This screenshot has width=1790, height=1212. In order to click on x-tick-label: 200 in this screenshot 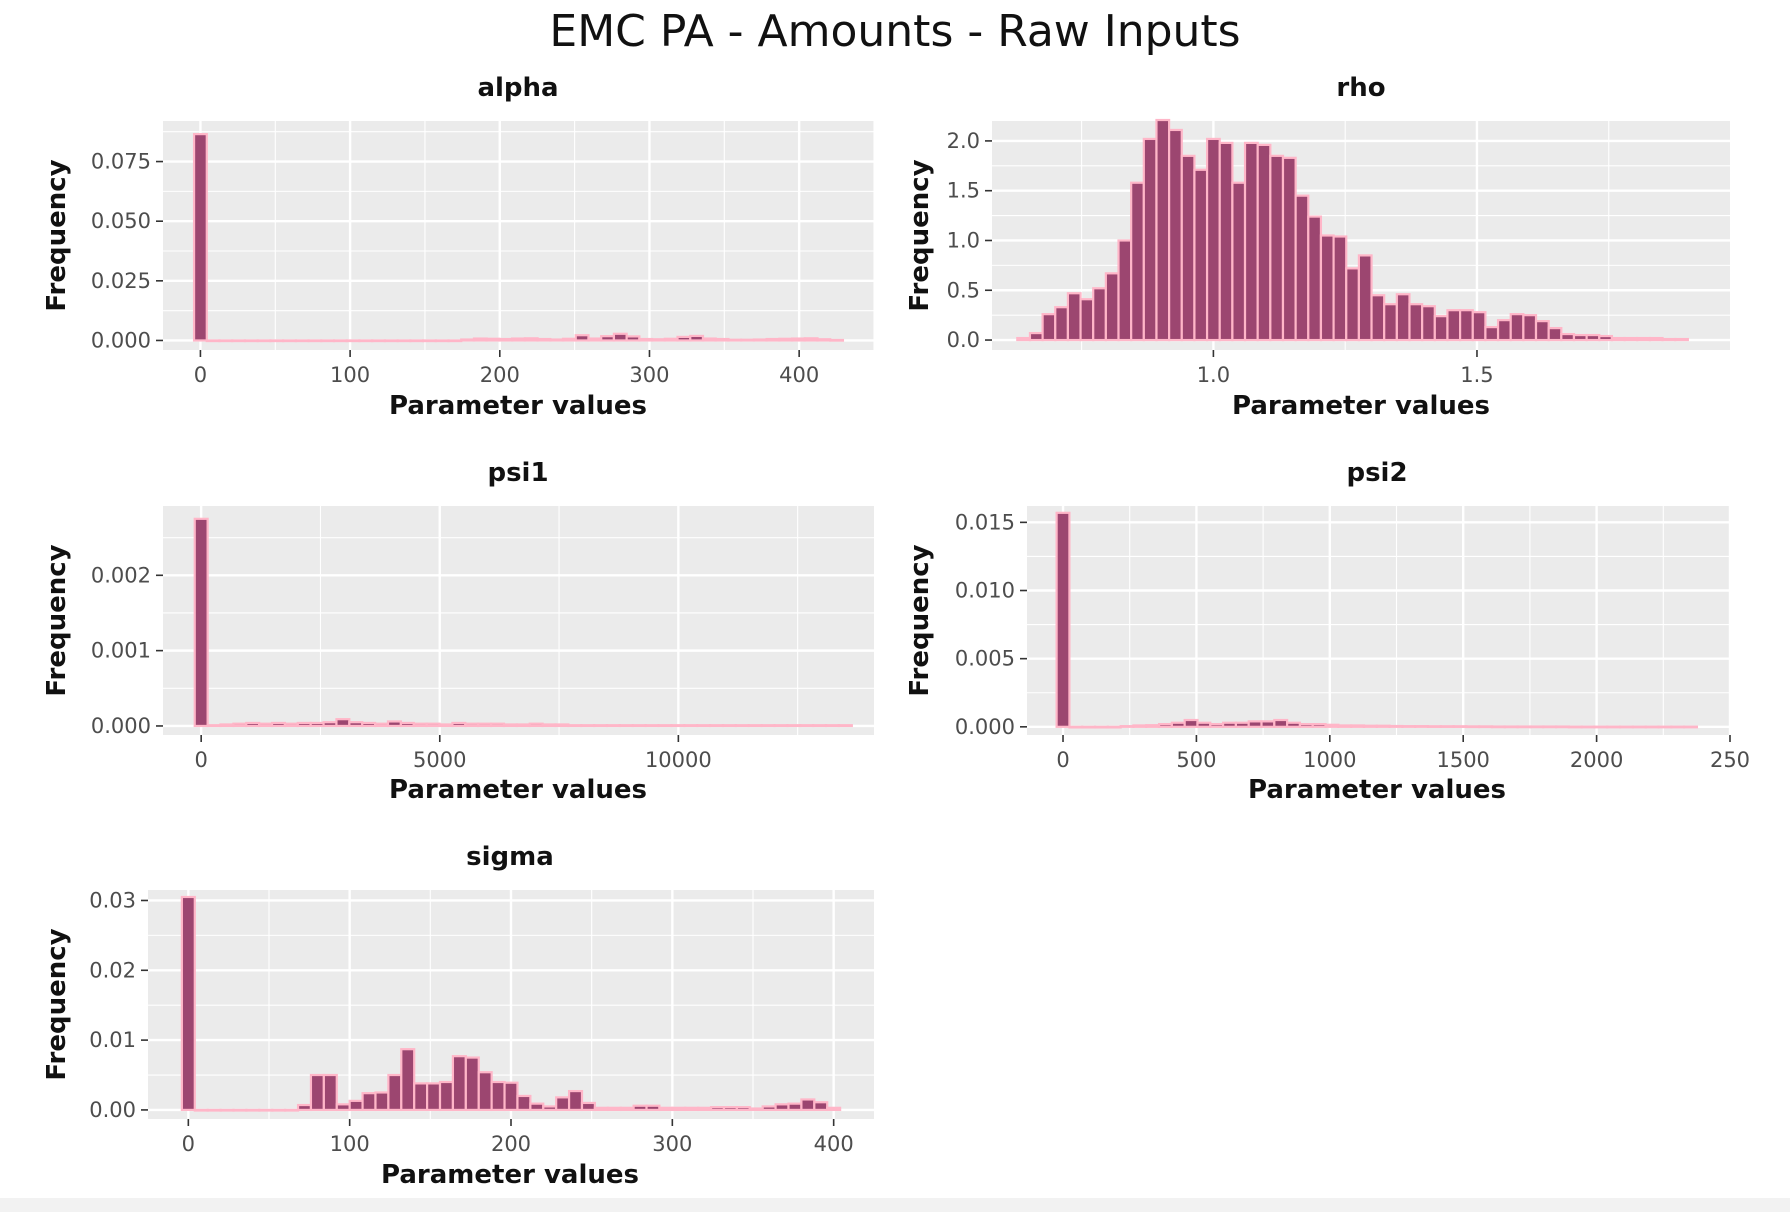, I will do `click(500, 375)`.